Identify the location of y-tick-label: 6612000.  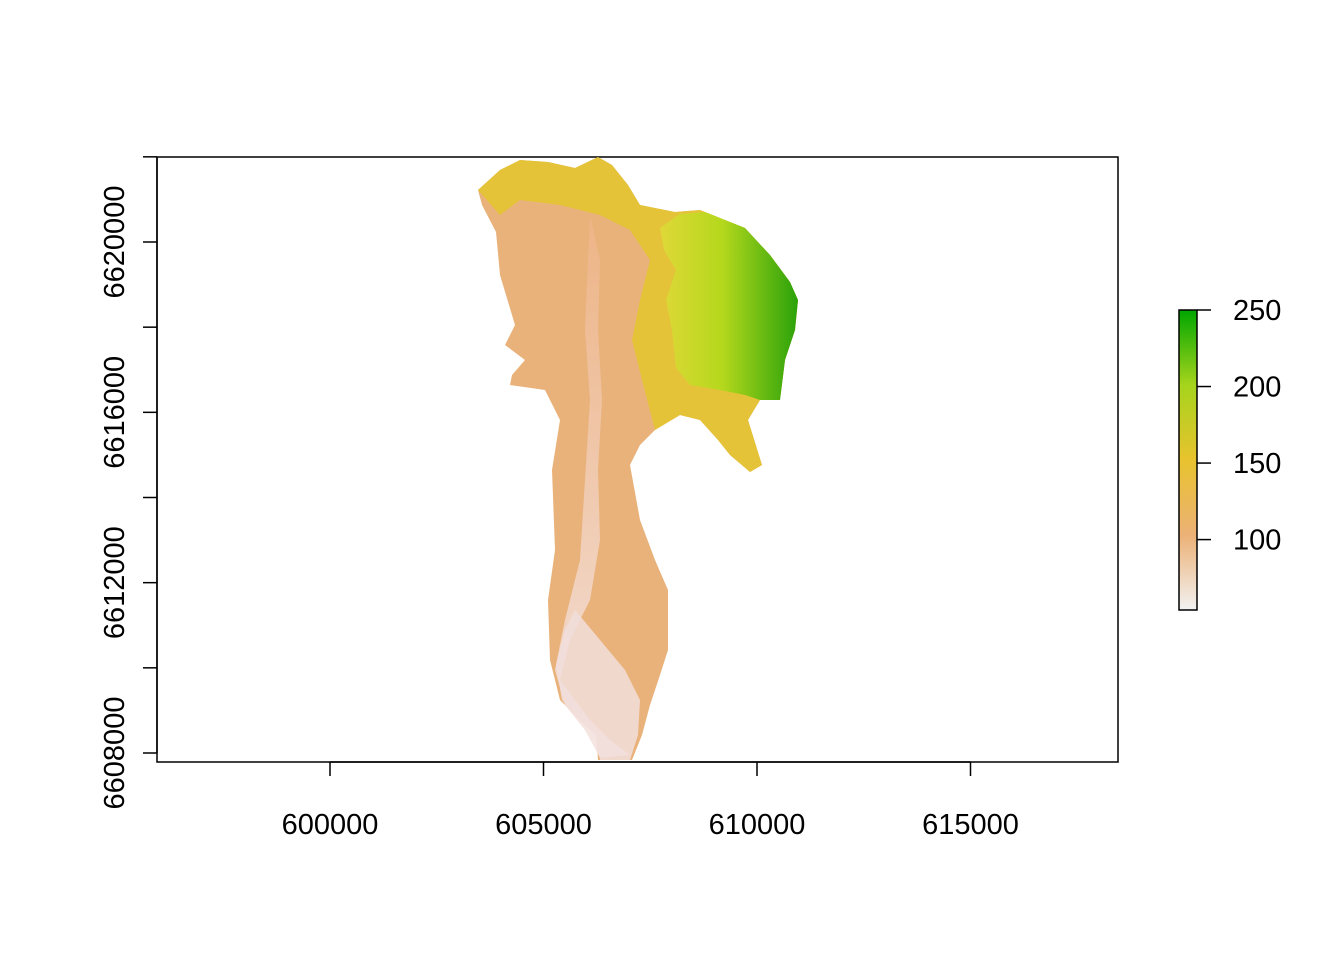
(115, 582).